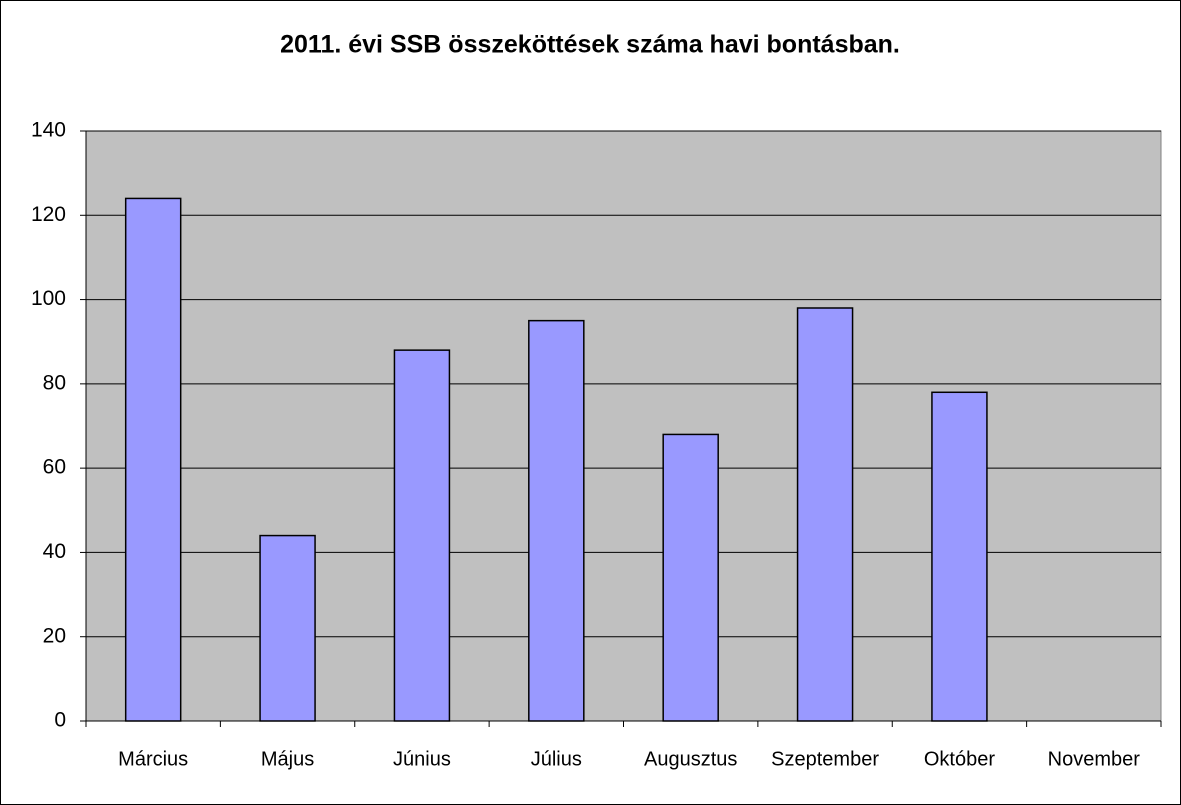  What do you see at coordinates (54, 635) in the screenshot?
I see `y-tick-label: 20` at bounding box center [54, 635].